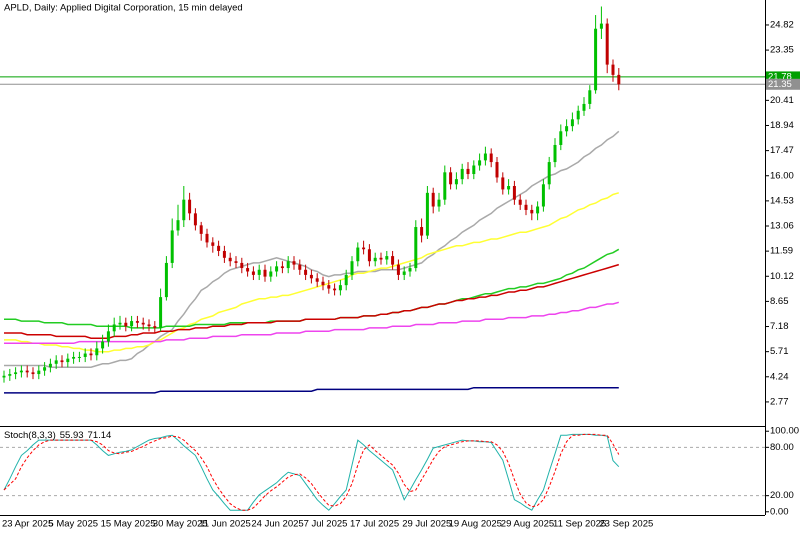 The height and width of the screenshot is (533, 800). Describe the element at coordinates (326, 524) in the screenshot. I see `x-tick-label: 7 Jul 2025` at that location.